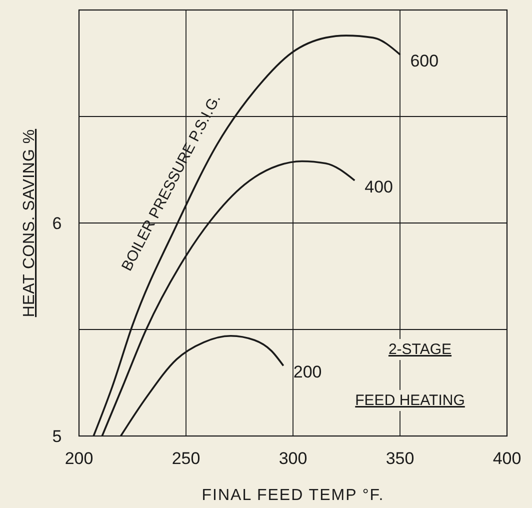 This screenshot has height=508, width=532. I want to click on y-axis-title: HEAT CONS. SAVING %, so click(29, 223).